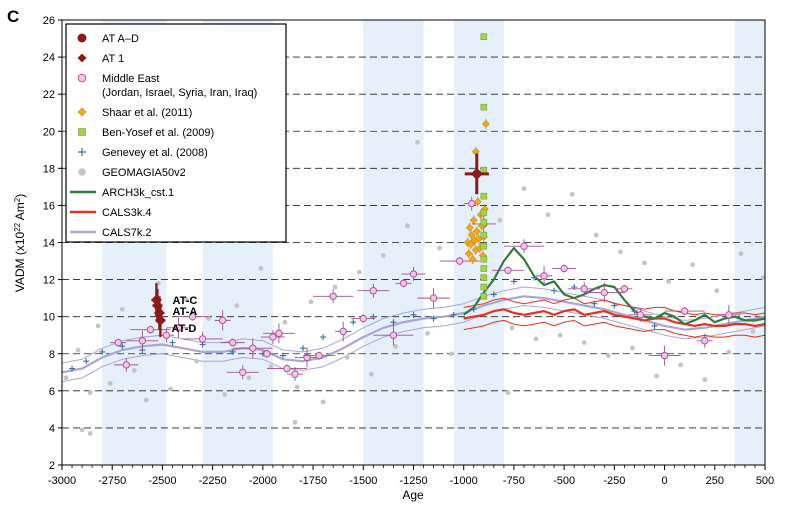  I want to click on y-tick-label: 8, so click(52, 355).